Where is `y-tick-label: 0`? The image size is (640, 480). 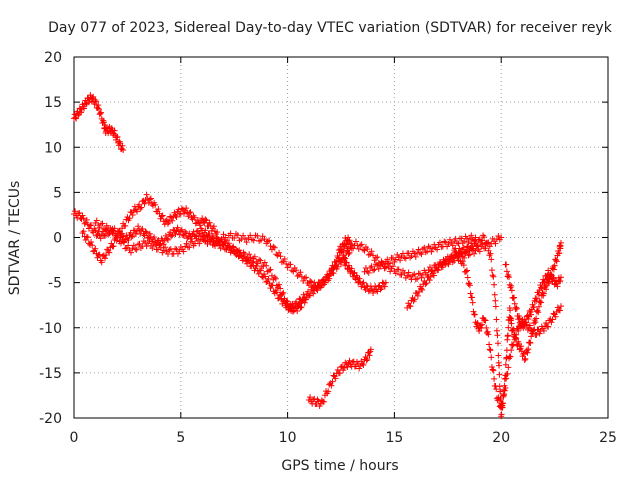
y-tick-label: 0 is located at coordinates (57, 239).